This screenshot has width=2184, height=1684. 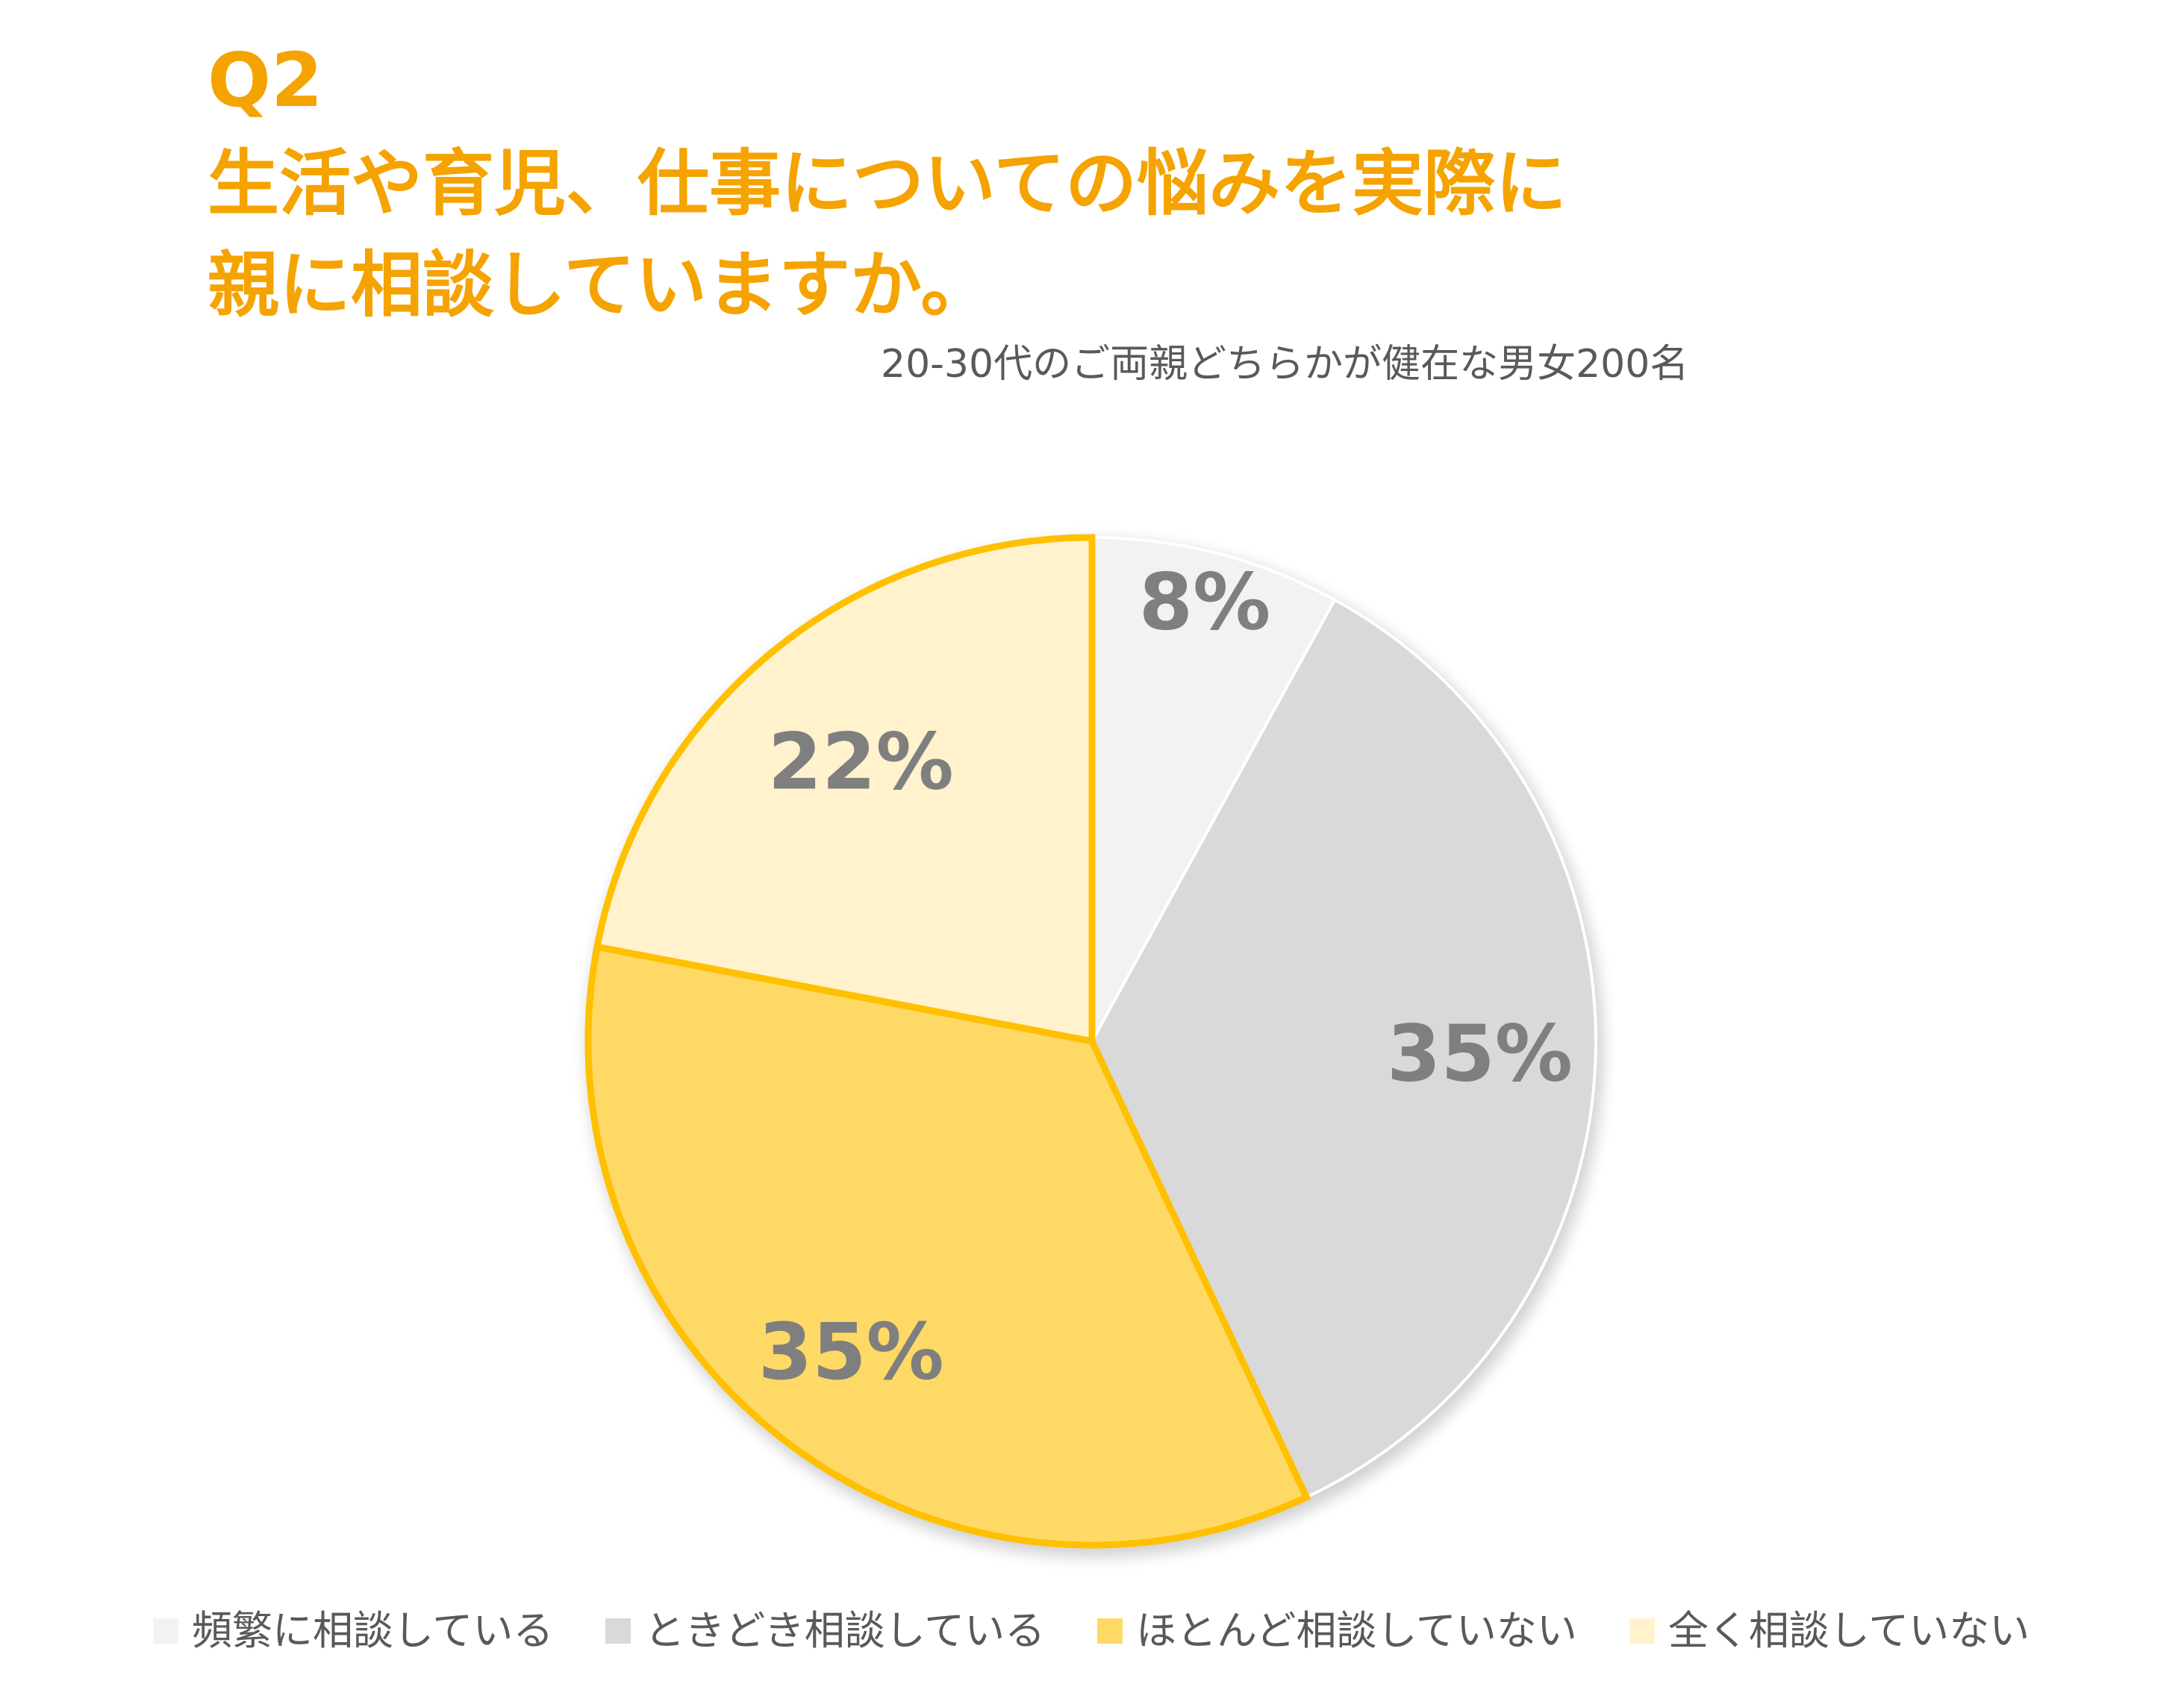 What do you see at coordinates (600, 285) in the screenshot?
I see `question-title-line2: 親に相談していますか。` at bounding box center [600, 285].